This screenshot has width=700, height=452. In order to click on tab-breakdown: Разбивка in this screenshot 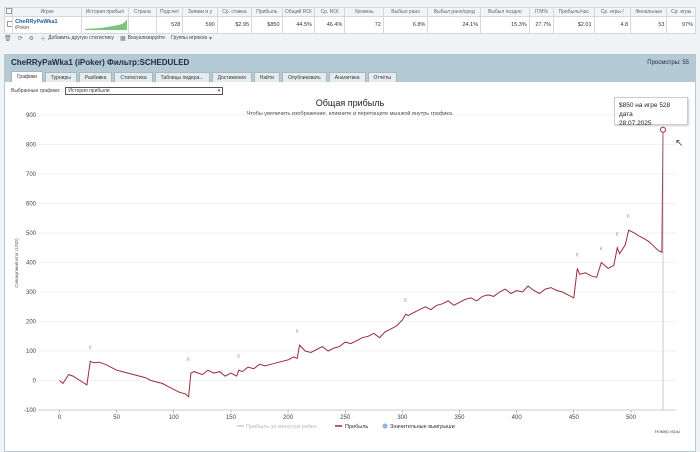, I will do `click(95, 77)`.